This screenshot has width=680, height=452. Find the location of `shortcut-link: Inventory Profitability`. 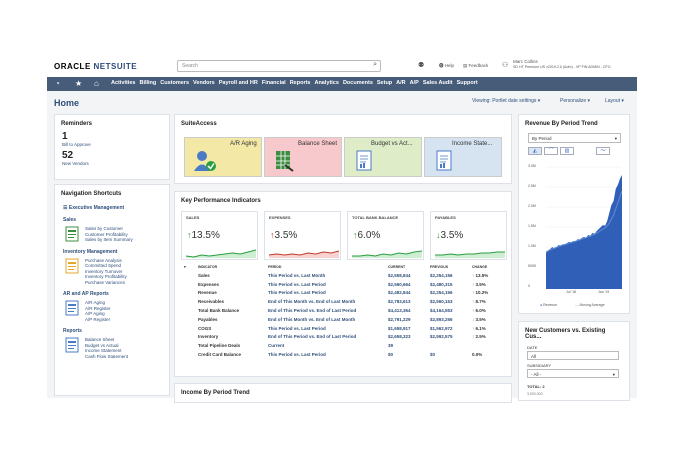

shortcut-link: Inventory Profitability is located at coordinates (106, 276).